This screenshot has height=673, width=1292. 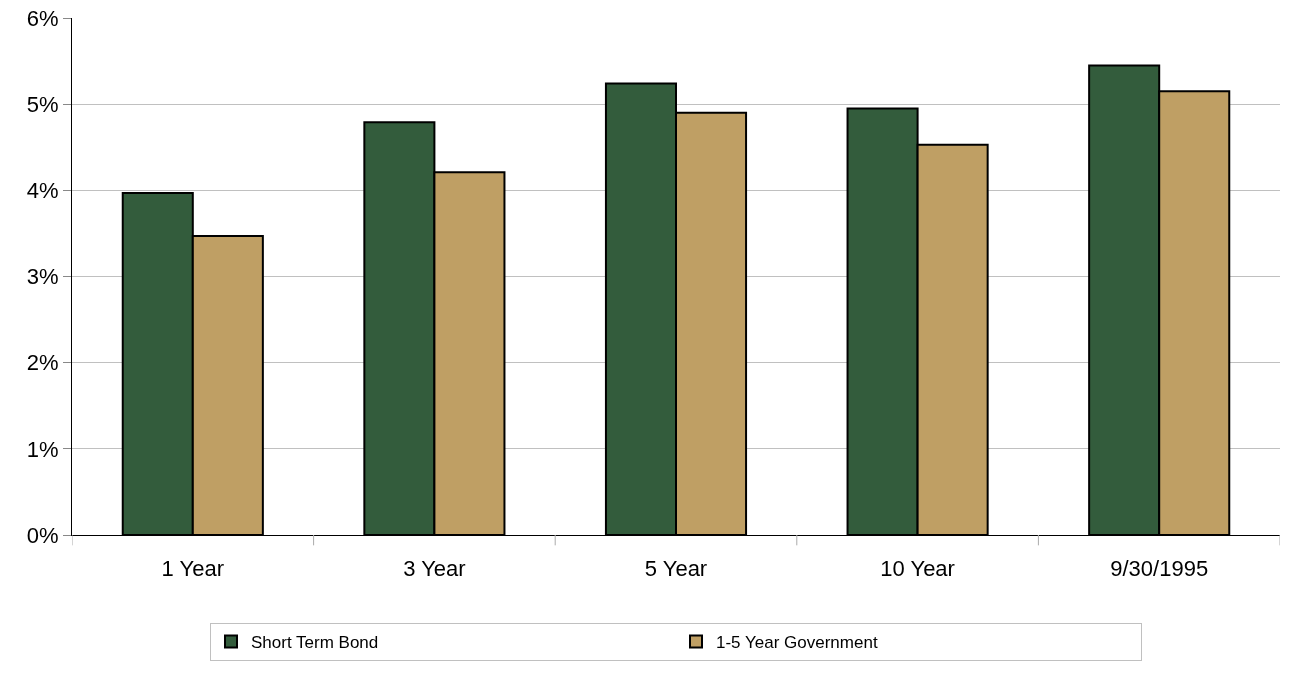 What do you see at coordinates (676, 569) in the screenshot?
I see `x-tick-label: 5 Year` at bounding box center [676, 569].